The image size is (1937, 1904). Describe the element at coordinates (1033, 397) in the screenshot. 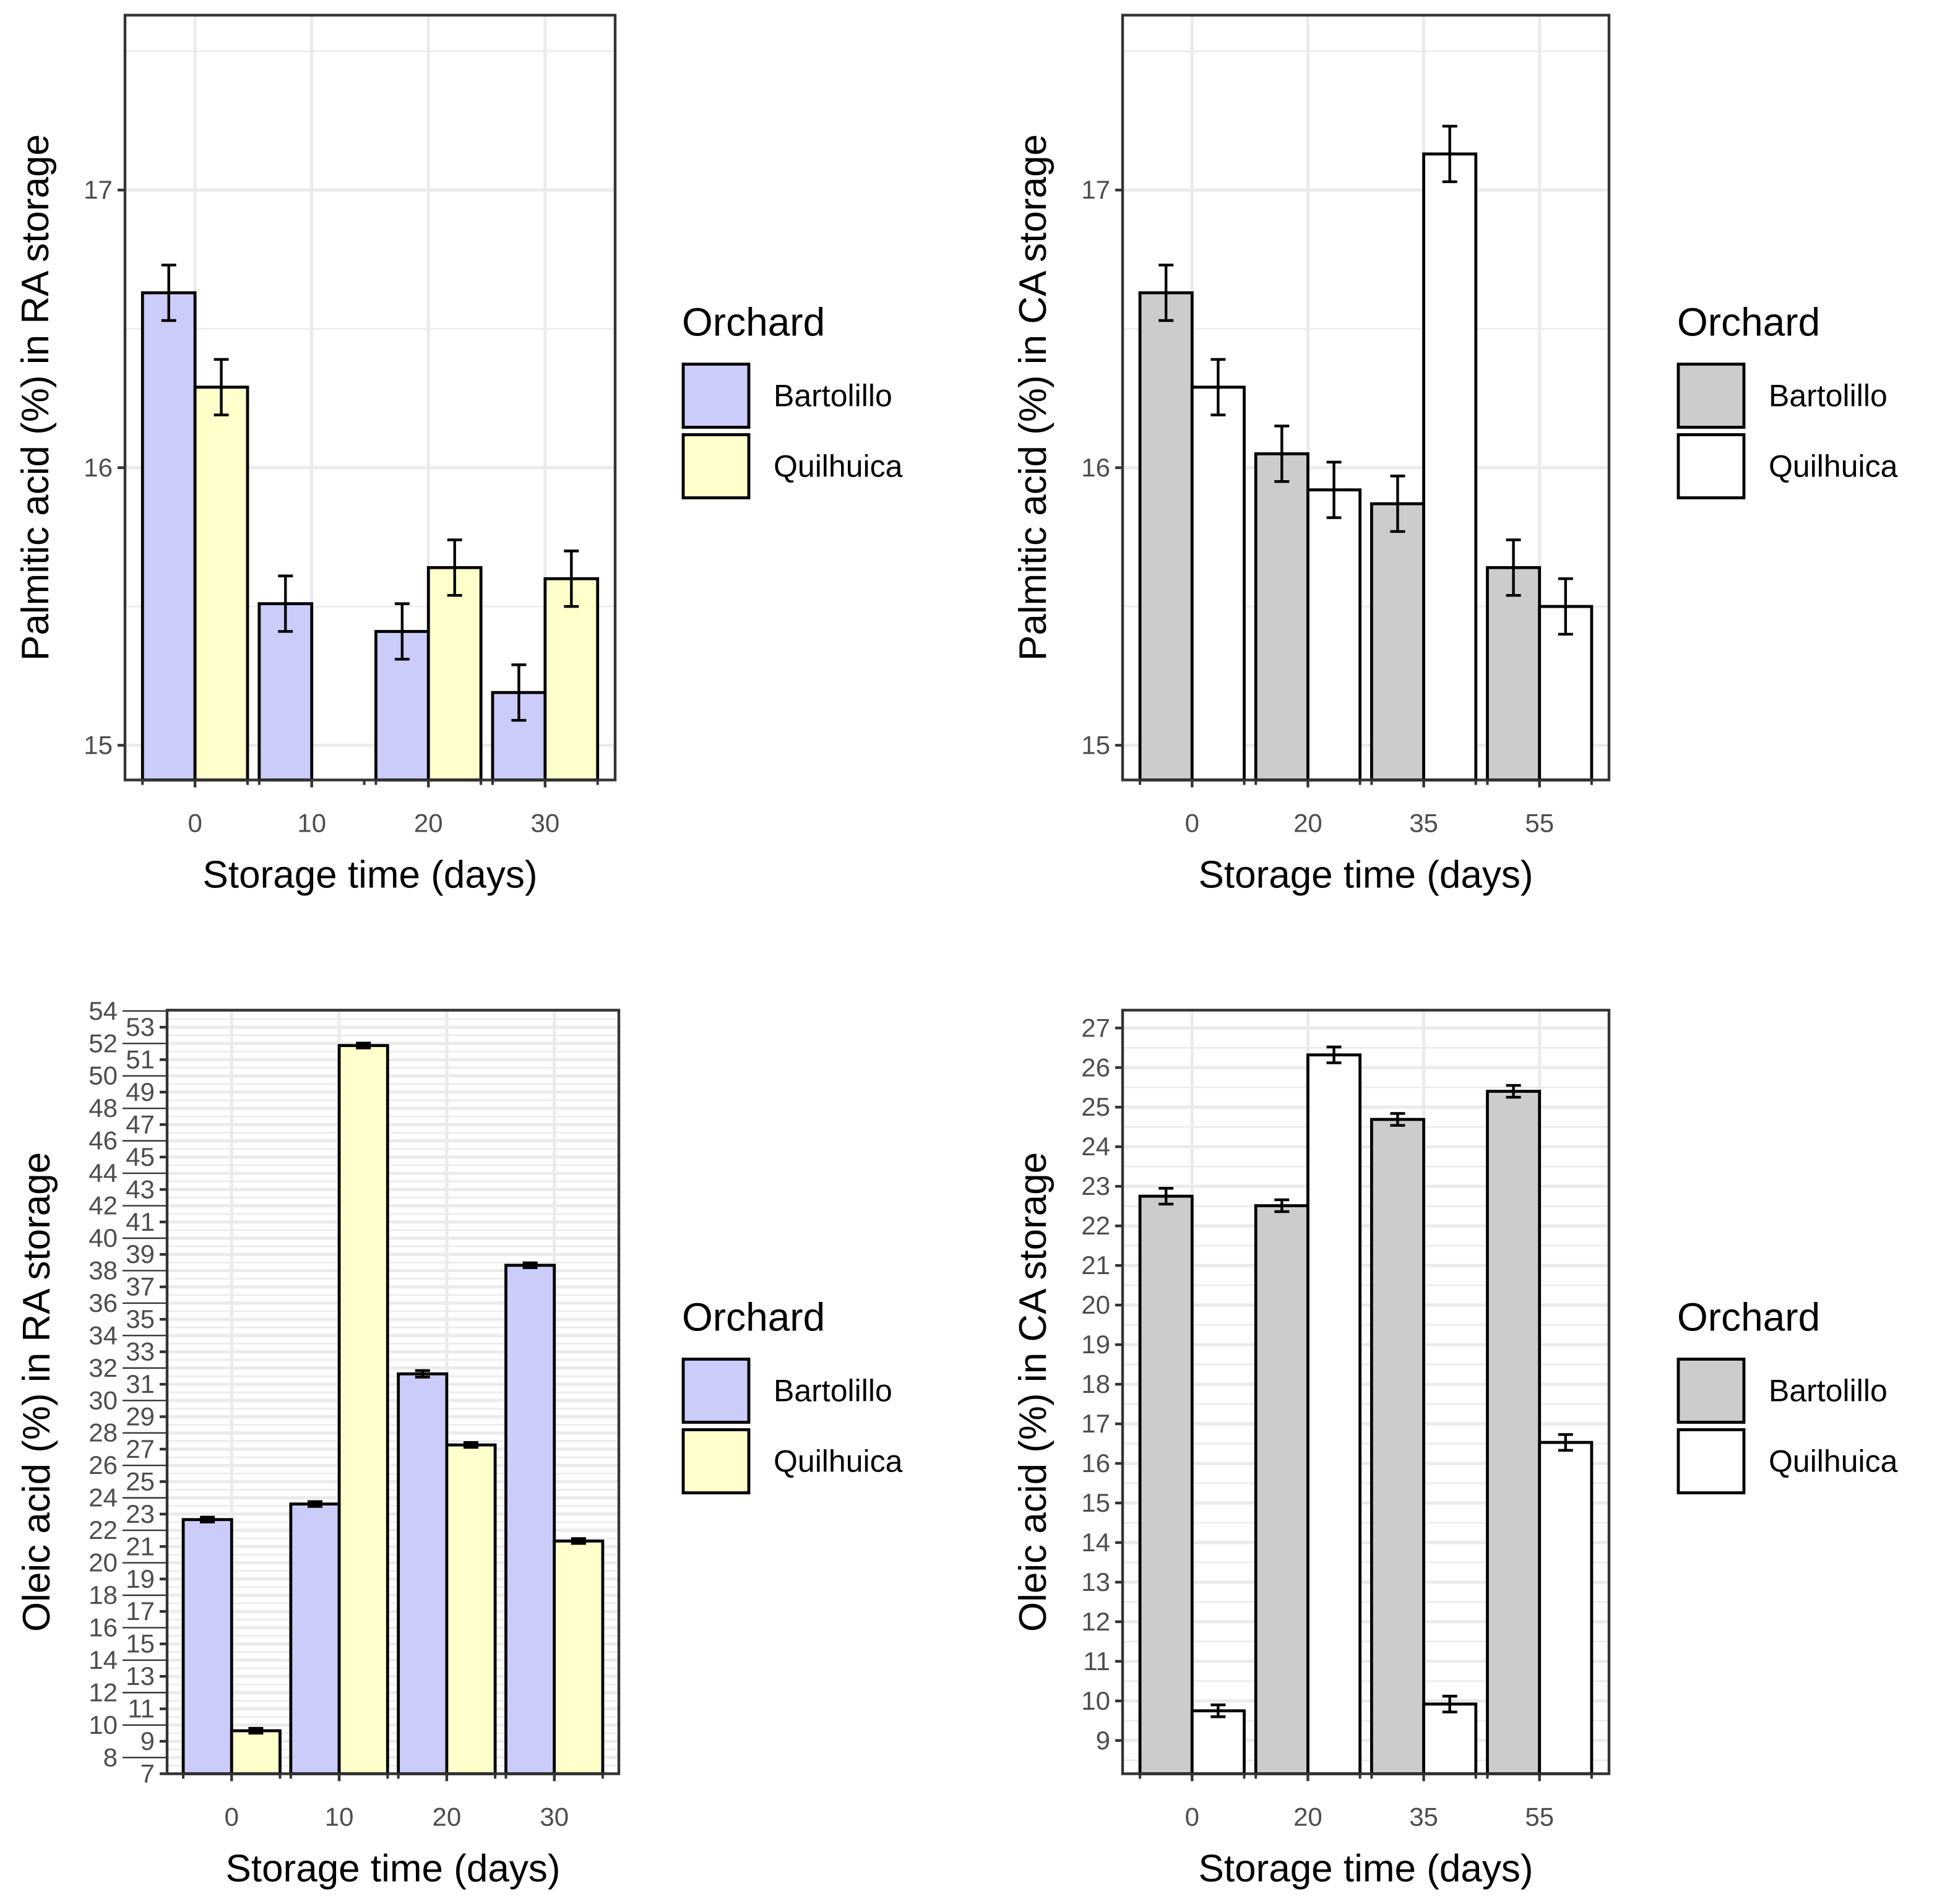

I see `y-axis-title: Palmitic acid (%) in CA storage` at that location.